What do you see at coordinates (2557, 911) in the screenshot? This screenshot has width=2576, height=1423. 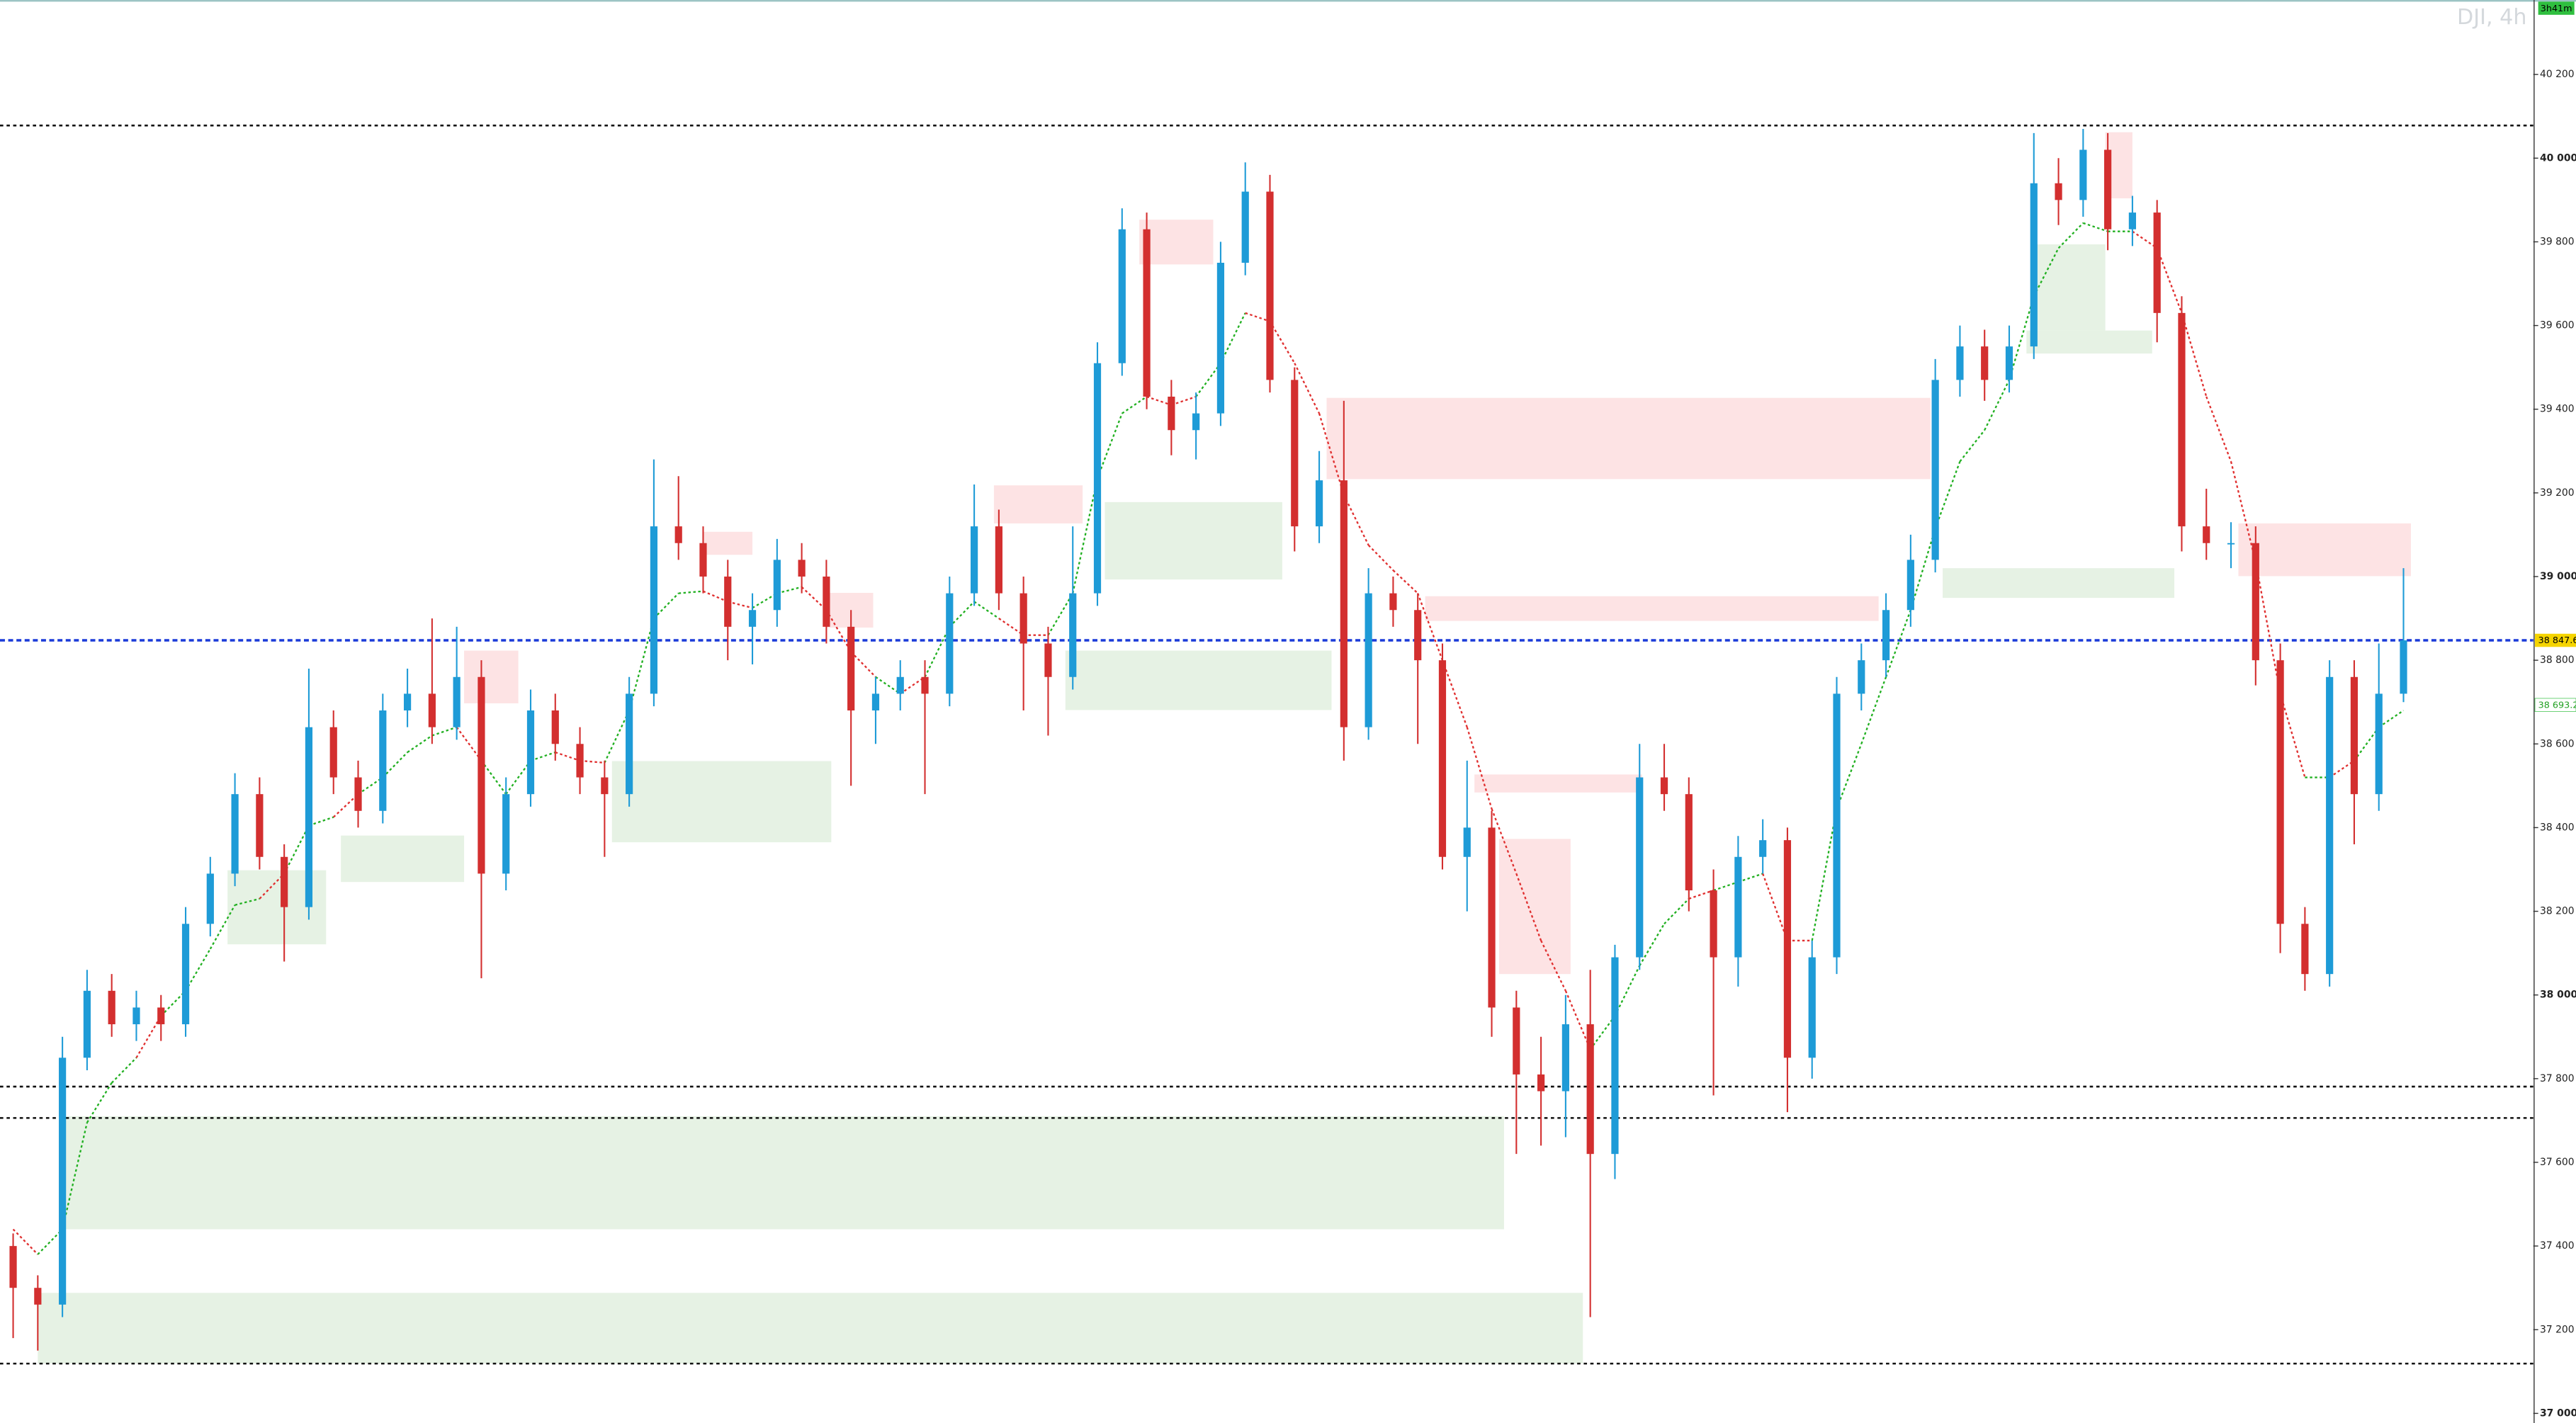 I see `y-tick-label: 38 200` at bounding box center [2557, 911].